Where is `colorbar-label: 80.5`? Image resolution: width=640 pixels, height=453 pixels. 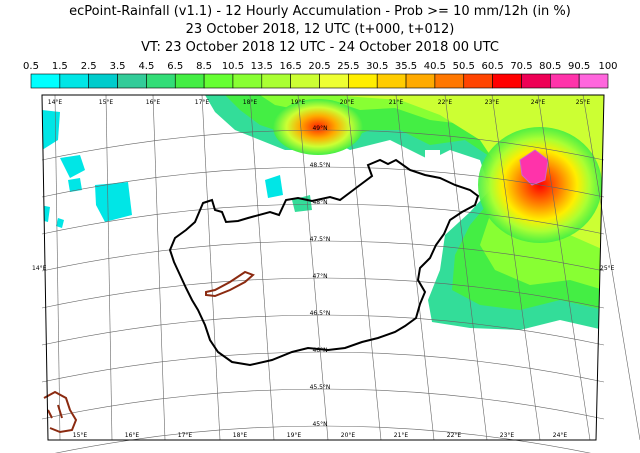 colorbar-label: 80.5 is located at coordinates (550, 66).